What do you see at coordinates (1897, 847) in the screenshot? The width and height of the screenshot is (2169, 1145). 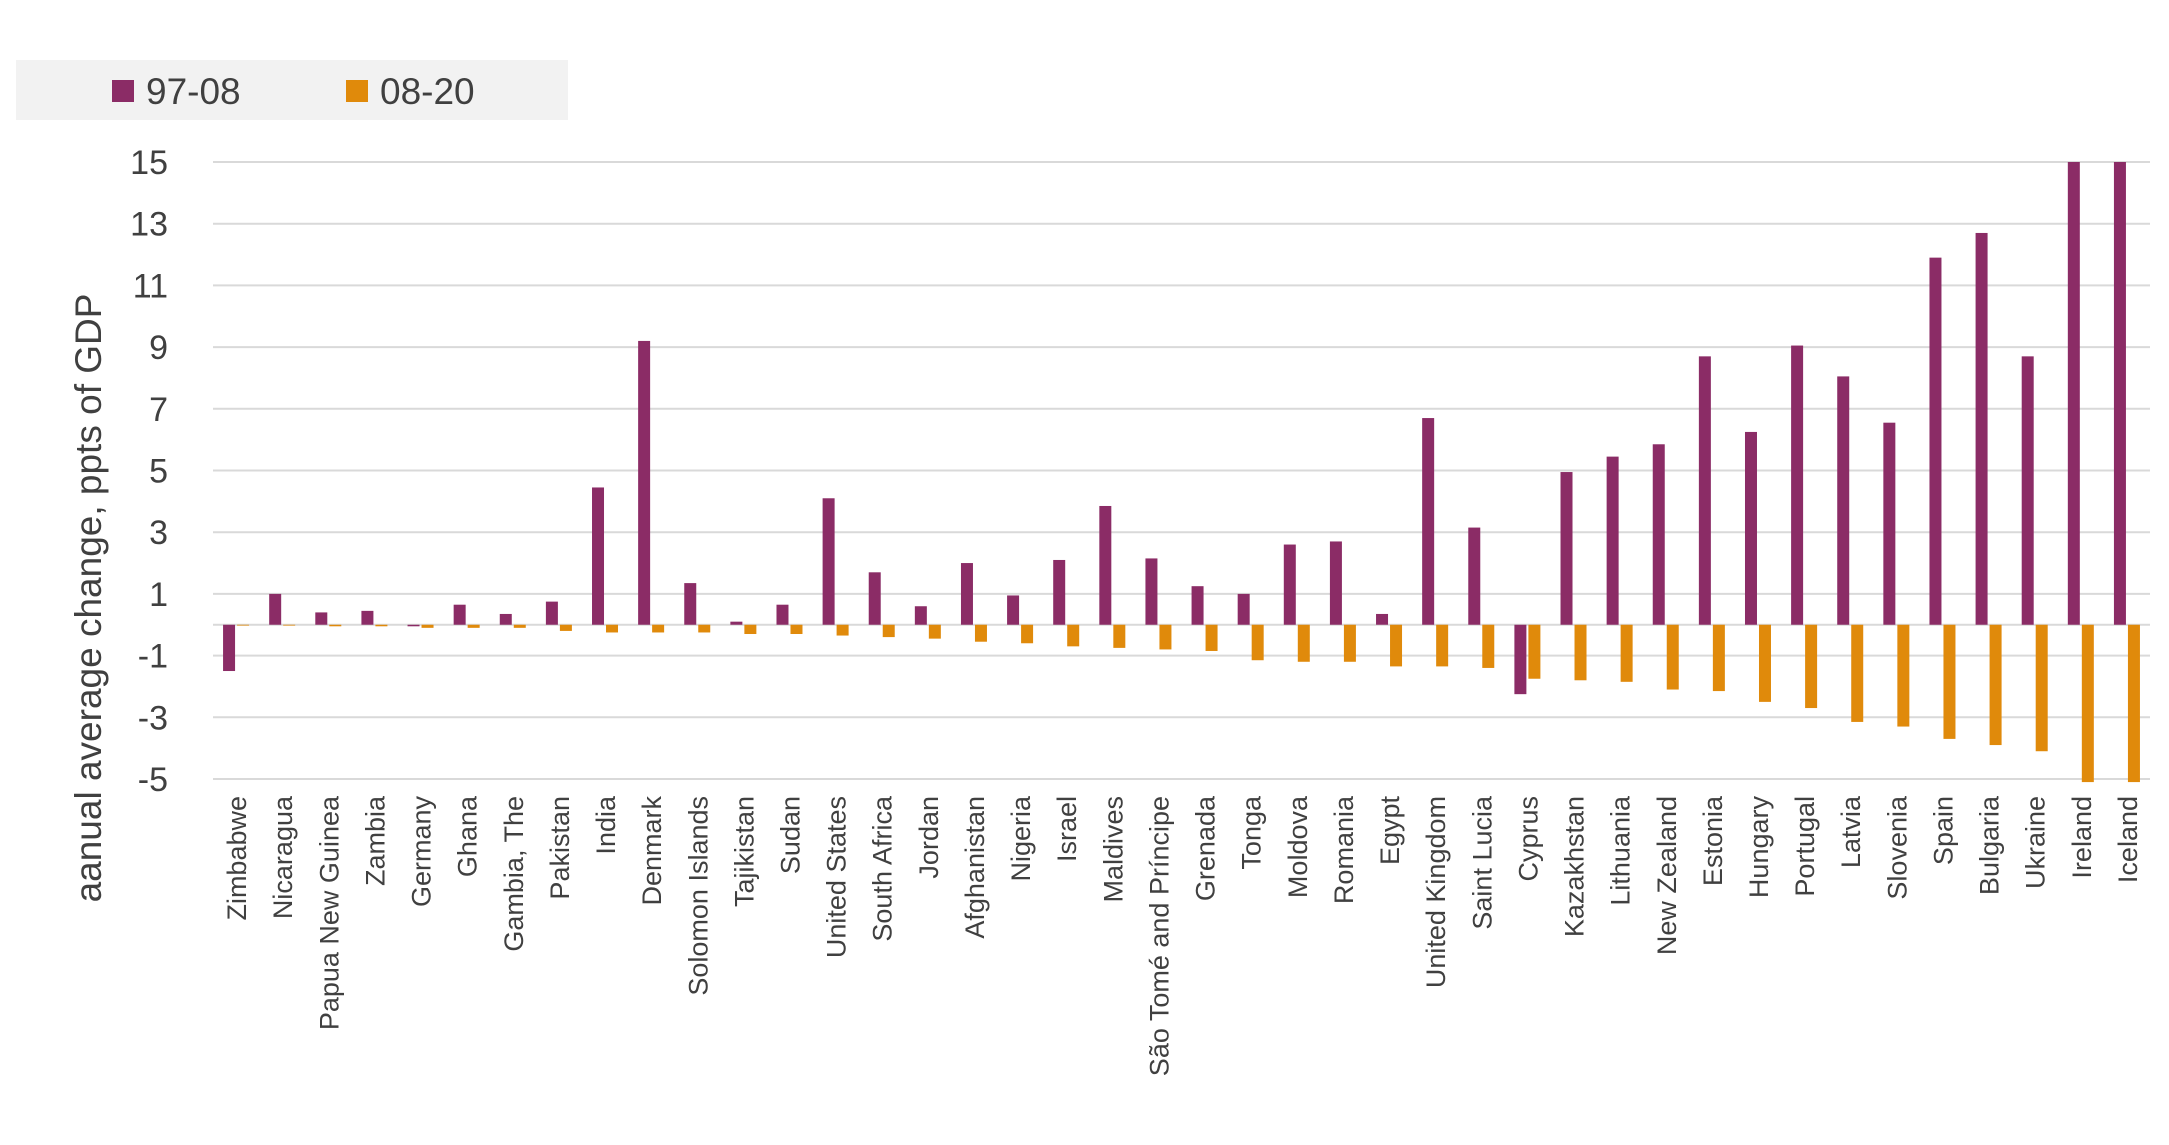 I see `x-tick-label-slovenia: Slovenia` at bounding box center [1897, 847].